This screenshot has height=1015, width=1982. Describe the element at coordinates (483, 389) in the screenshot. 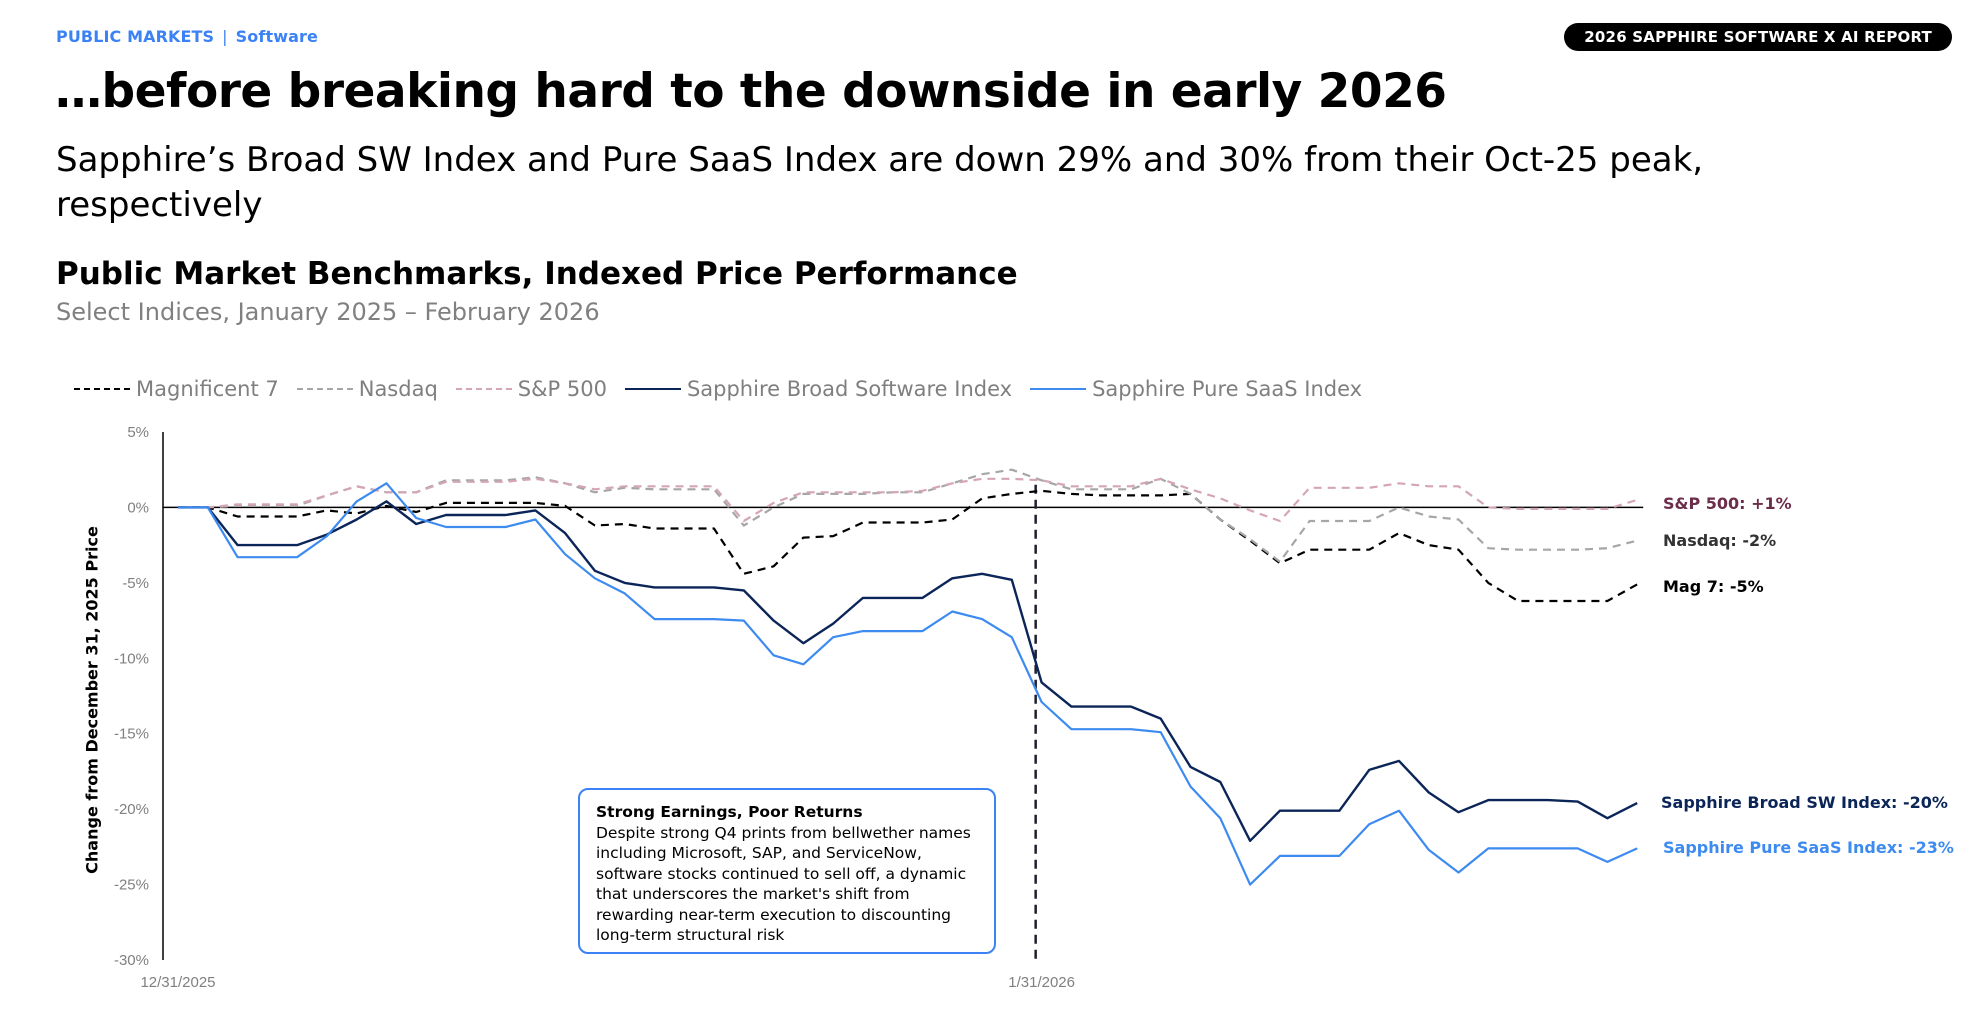

I see `legend-swatch-sp500` at that location.